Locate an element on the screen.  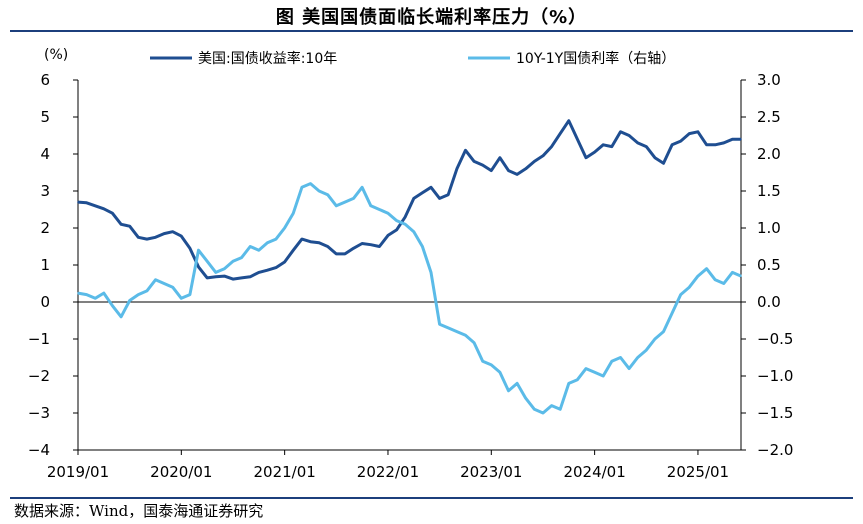
left-tick-label: 1 is located at coordinates (45, 265).